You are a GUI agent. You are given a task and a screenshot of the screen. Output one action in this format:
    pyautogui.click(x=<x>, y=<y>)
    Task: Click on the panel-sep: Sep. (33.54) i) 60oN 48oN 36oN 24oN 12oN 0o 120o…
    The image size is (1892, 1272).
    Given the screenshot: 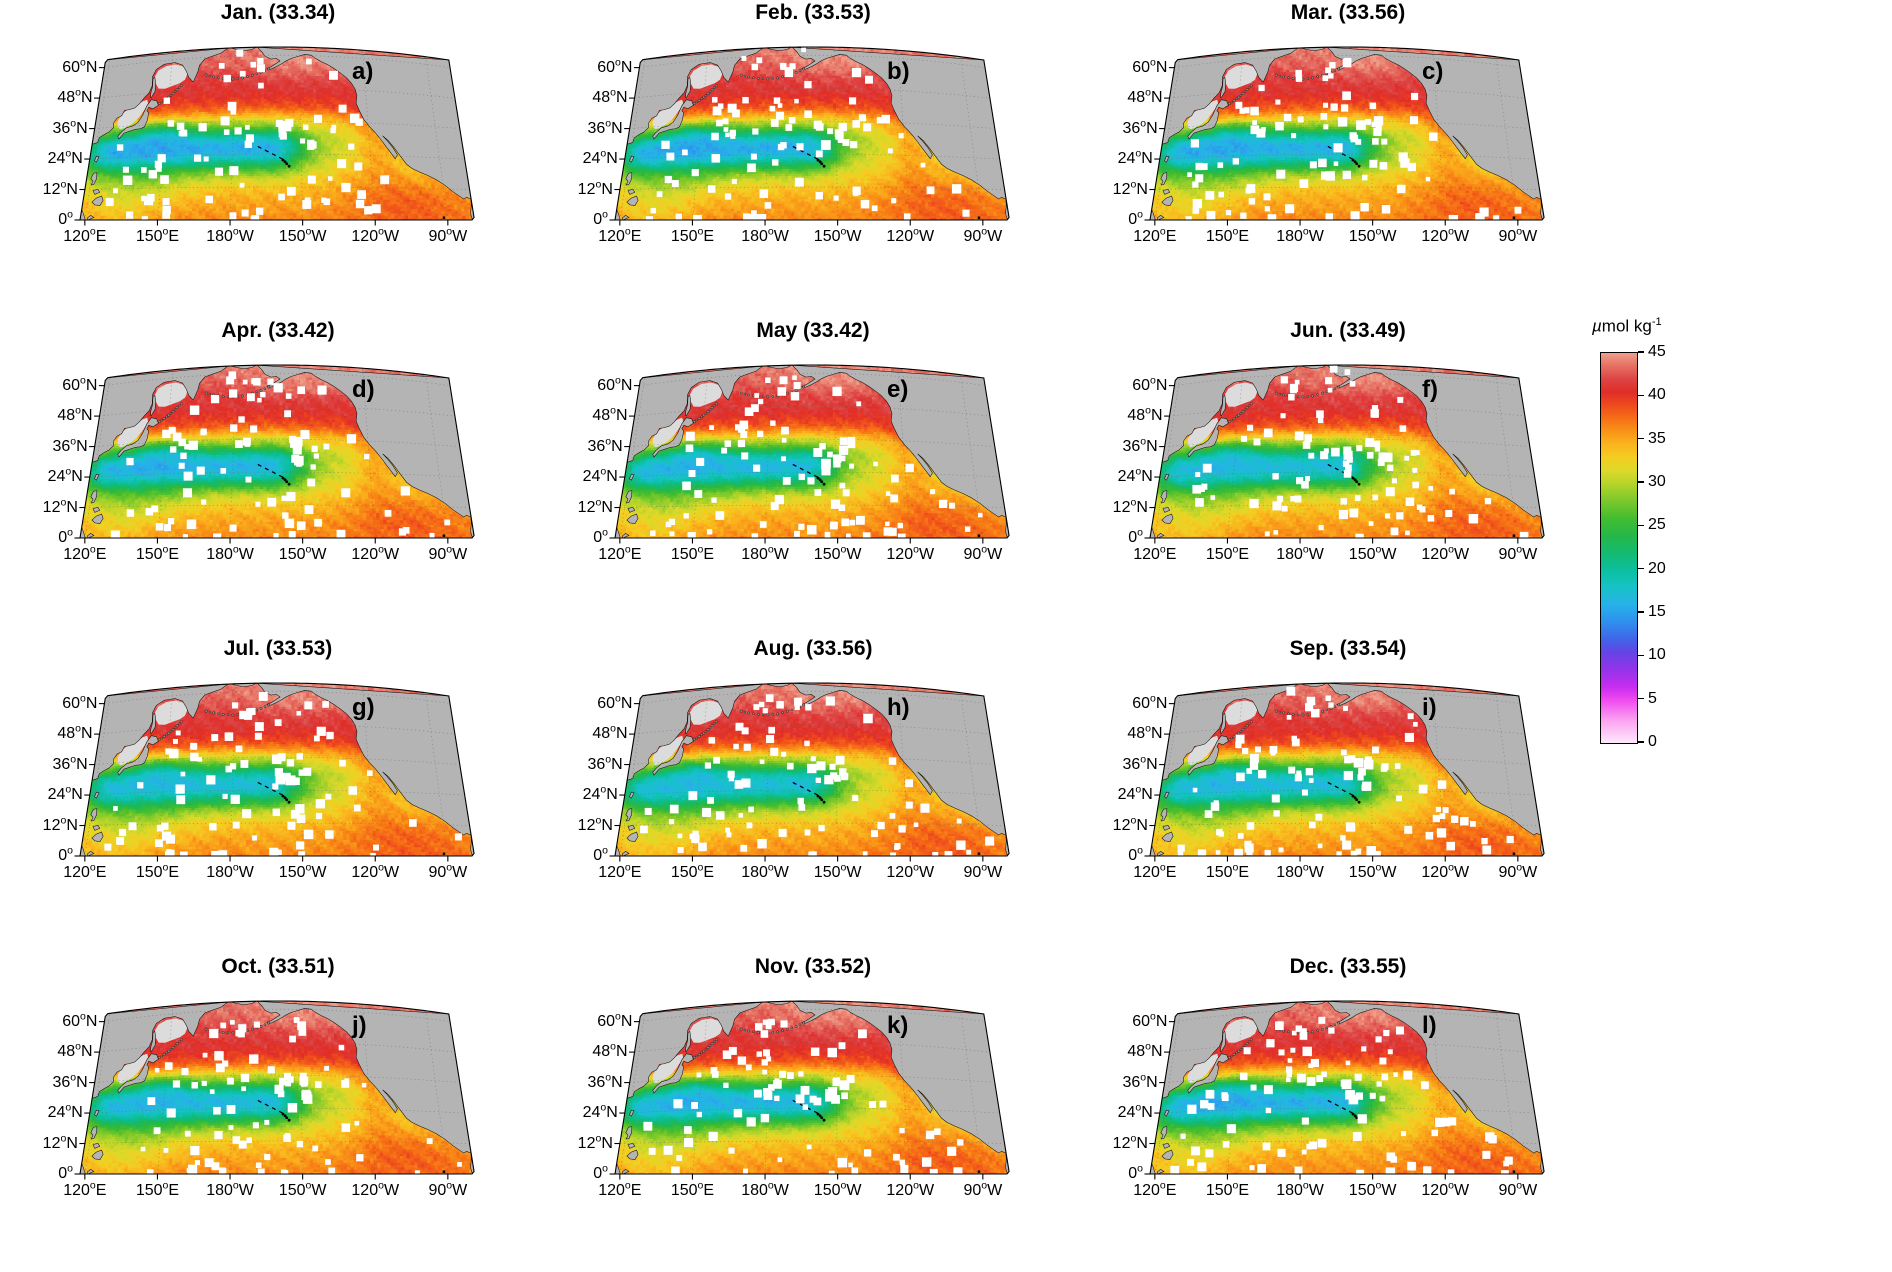 What is the action you would take?
    pyautogui.click(x=1337, y=795)
    